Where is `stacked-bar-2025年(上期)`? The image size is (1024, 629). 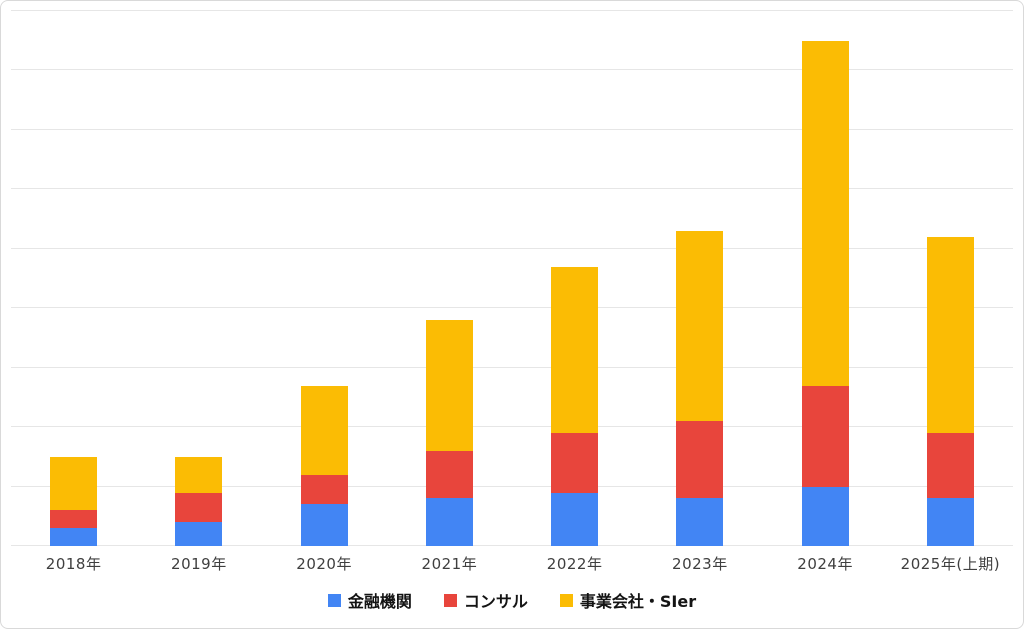
stacked-bar-2025年(上期) is located at coordinates (950, 391).